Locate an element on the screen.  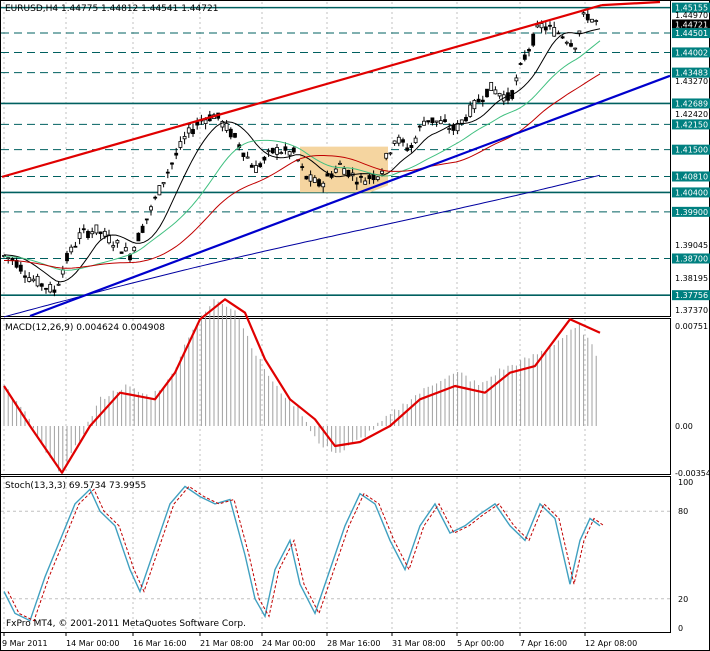
stoch-scale-label: 0 is located at coordinates (680, 628).